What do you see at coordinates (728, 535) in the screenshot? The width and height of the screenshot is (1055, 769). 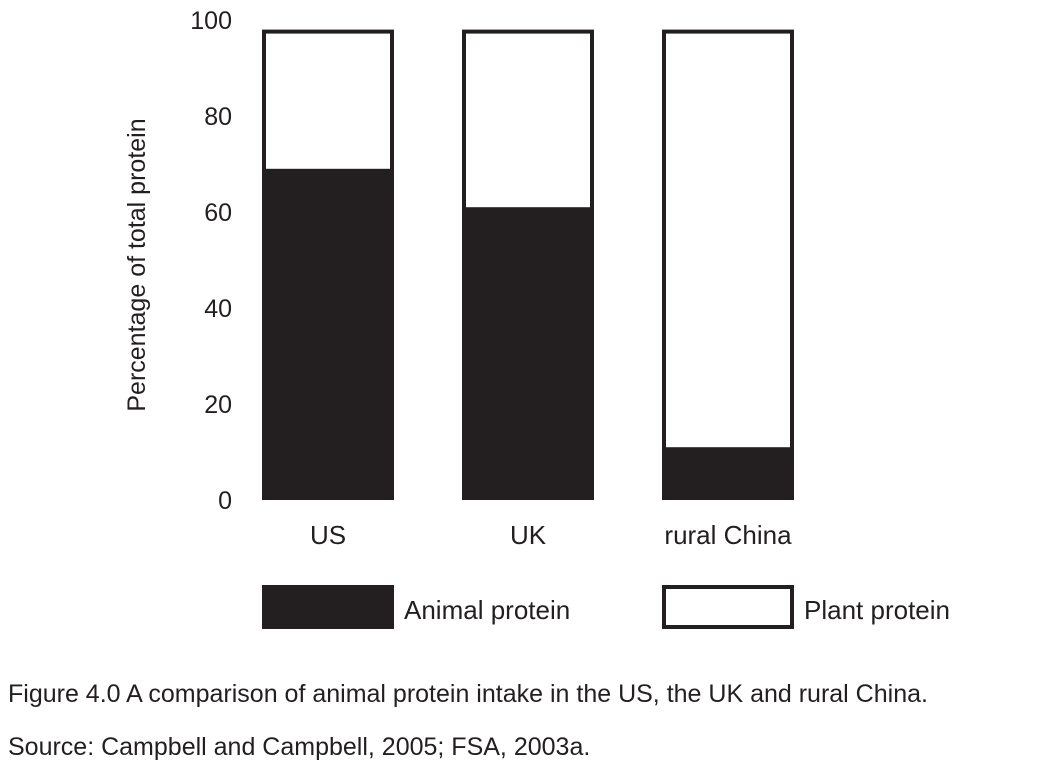 I see `category-label: rural China` at bounding box center [728, 535].